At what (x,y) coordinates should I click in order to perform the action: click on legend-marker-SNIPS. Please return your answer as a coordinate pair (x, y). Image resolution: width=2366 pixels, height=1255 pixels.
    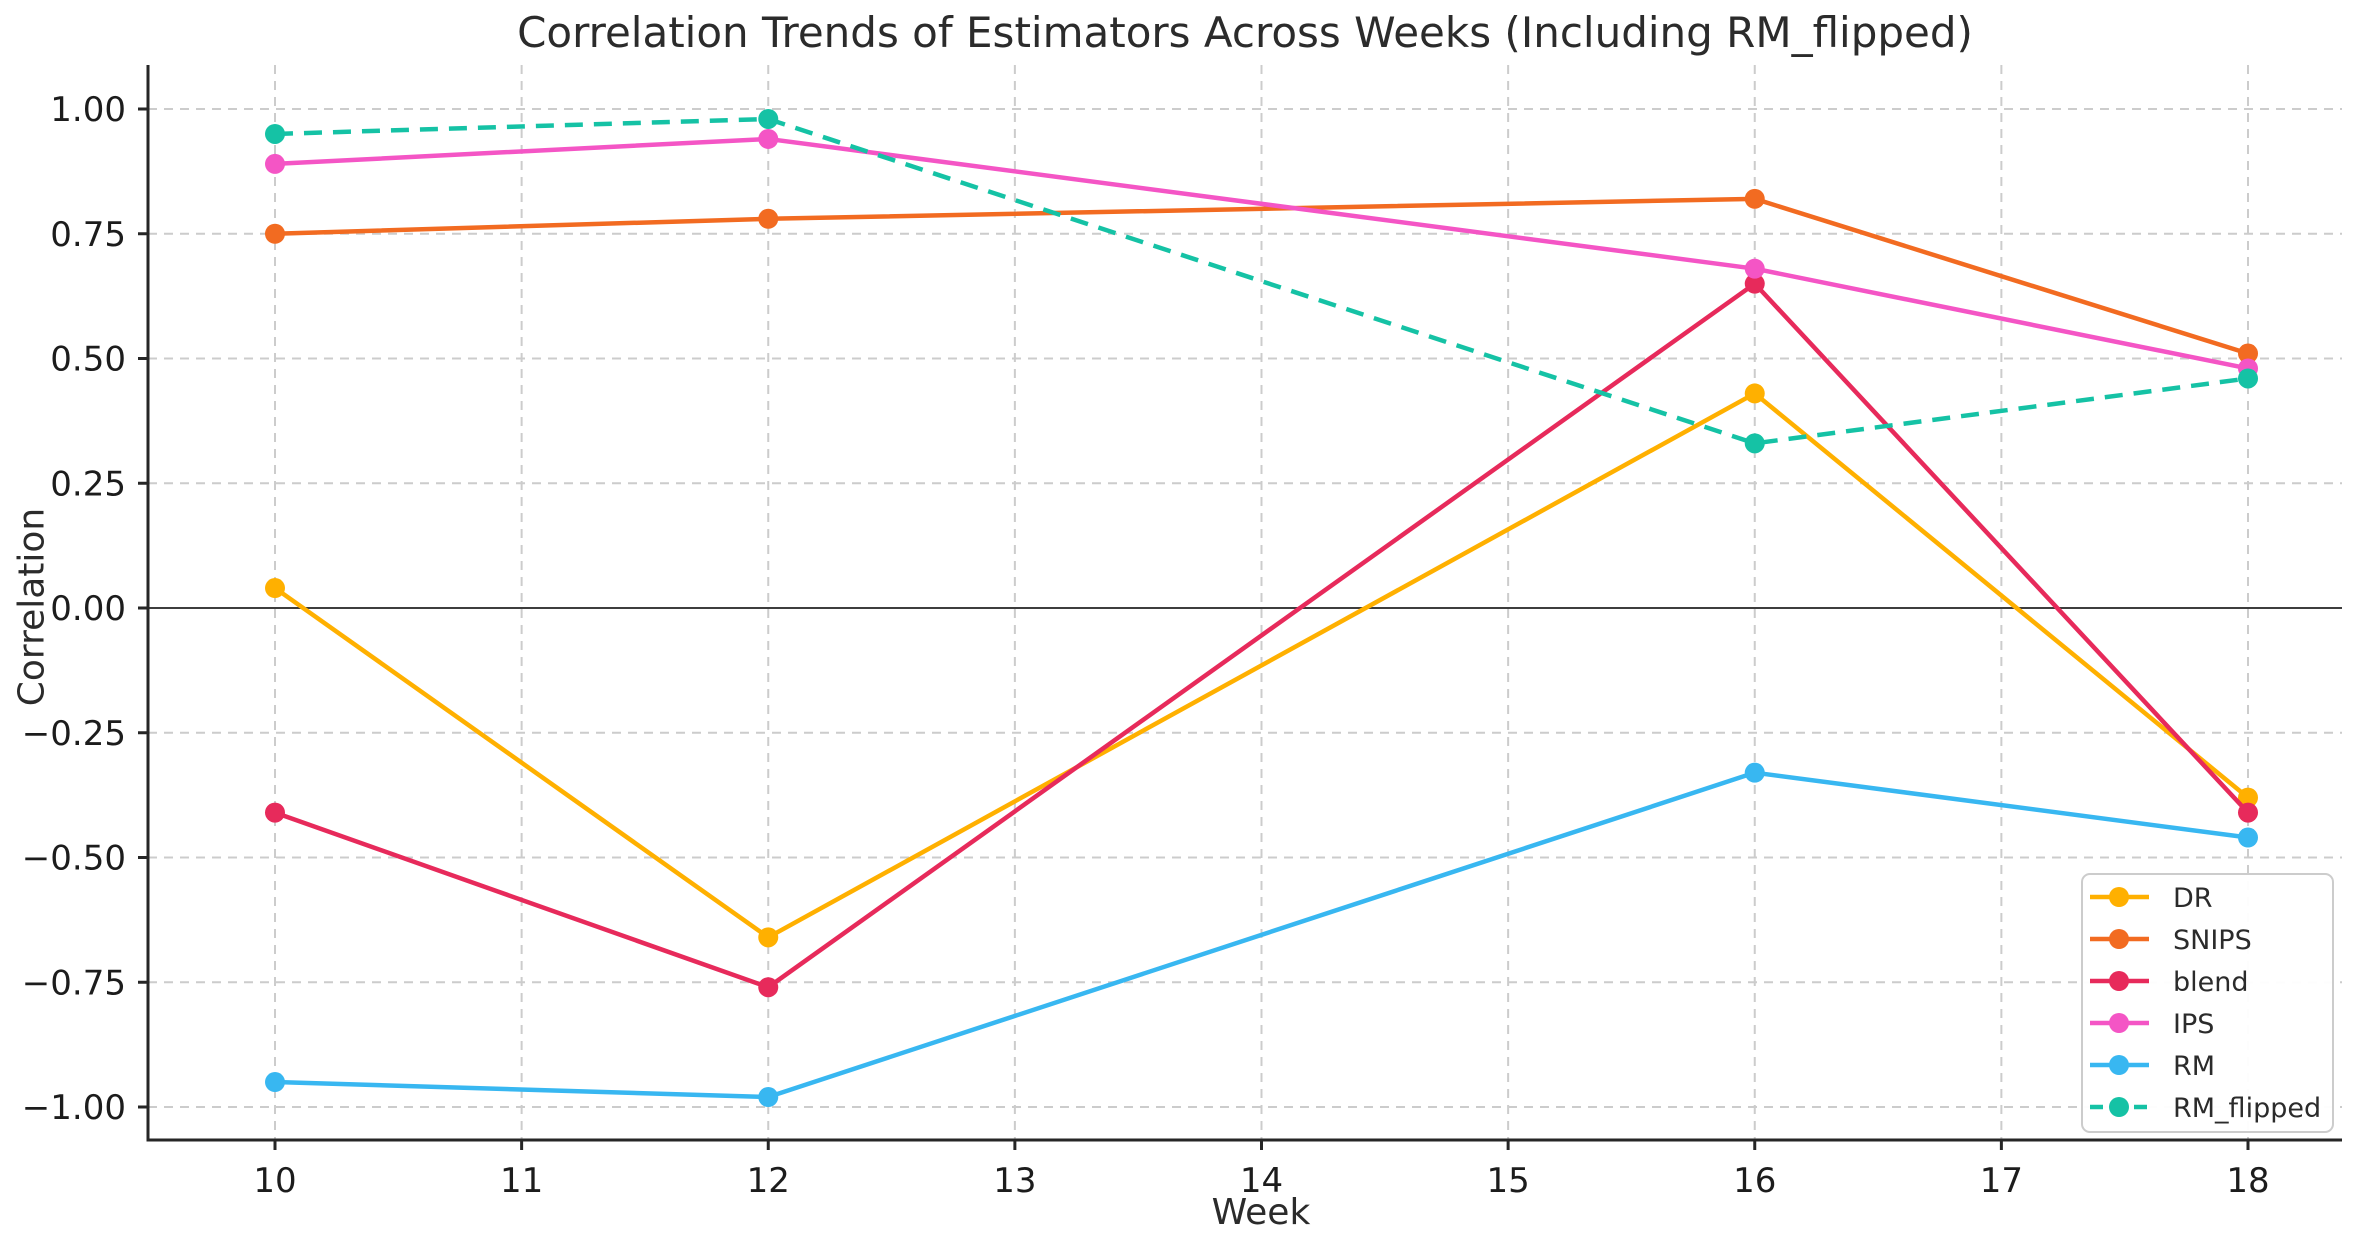
    Looking at the image, I should click on (2119, 939).